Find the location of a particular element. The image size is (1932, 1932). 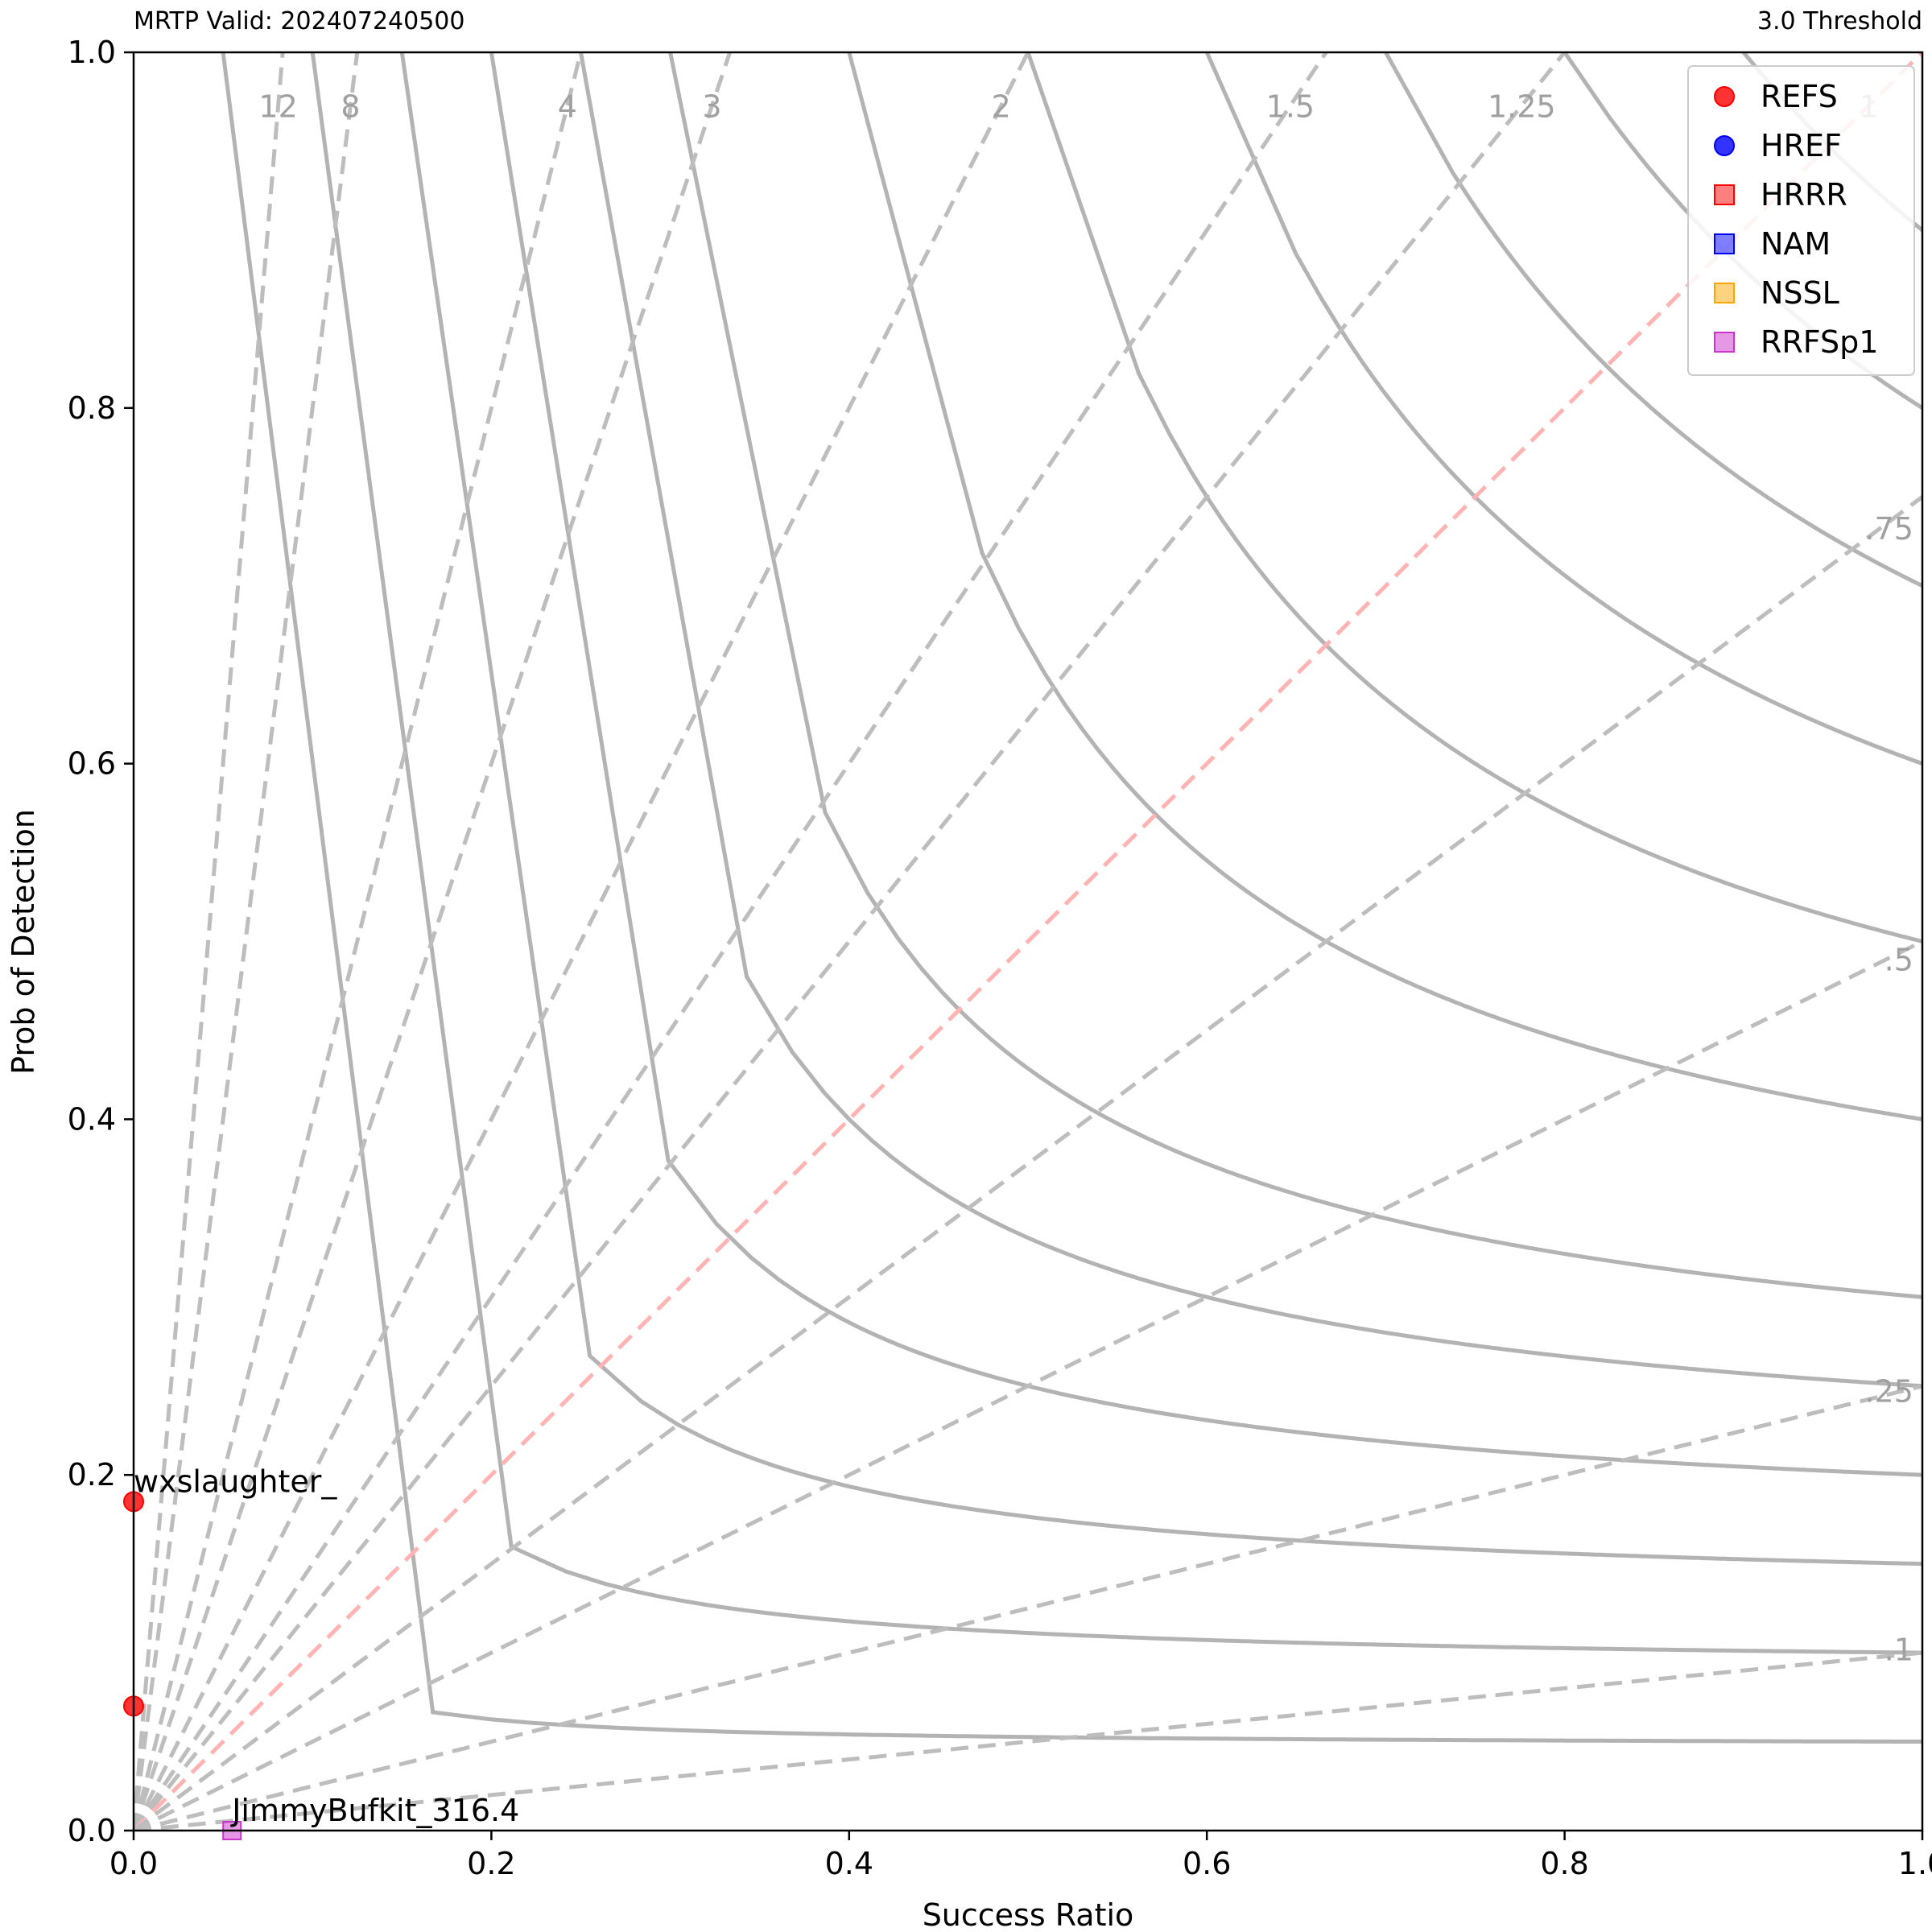

bias-label: 8 is located at coordinates (350, 106).